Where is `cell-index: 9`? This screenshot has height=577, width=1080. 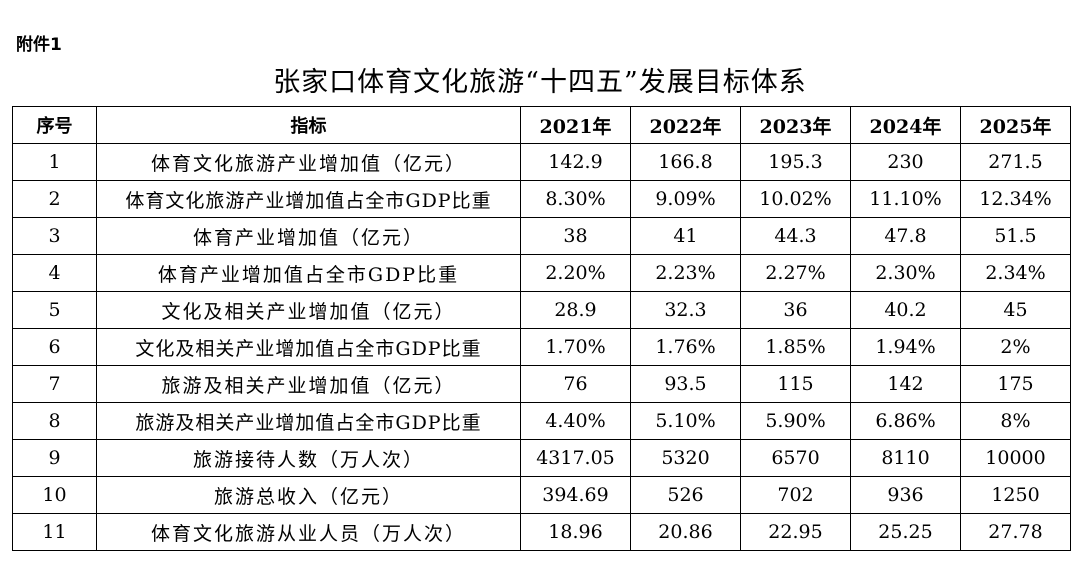 cell-index: 9 is located at coordinates (54, 458).